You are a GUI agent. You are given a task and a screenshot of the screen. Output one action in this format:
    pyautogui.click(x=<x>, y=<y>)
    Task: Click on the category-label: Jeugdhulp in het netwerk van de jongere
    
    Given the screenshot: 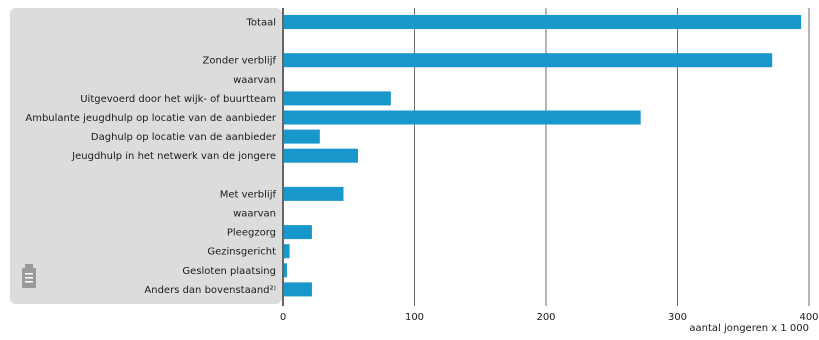 What is the action you would take?
    pyautogui.click(x=173, y=156)
    